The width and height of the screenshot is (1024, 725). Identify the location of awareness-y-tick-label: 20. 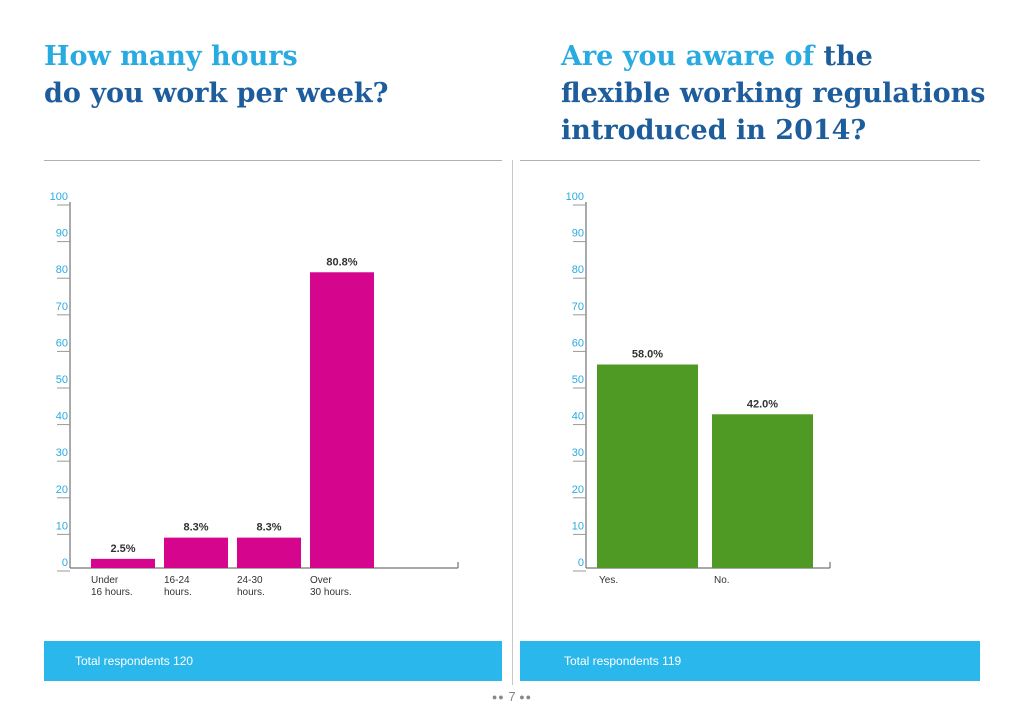
(578, 490).